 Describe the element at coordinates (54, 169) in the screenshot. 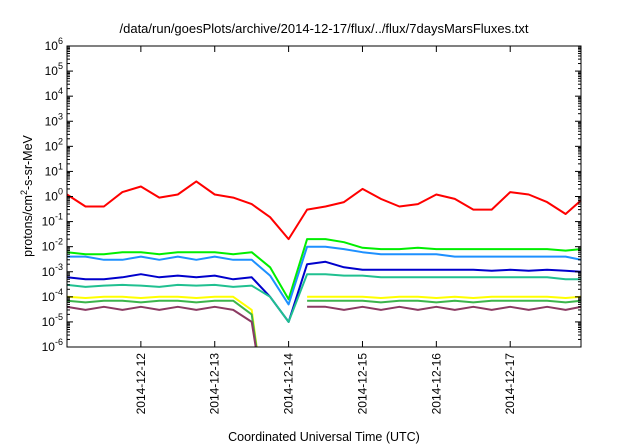

I see `y-tick-label: 10¹` at that location.